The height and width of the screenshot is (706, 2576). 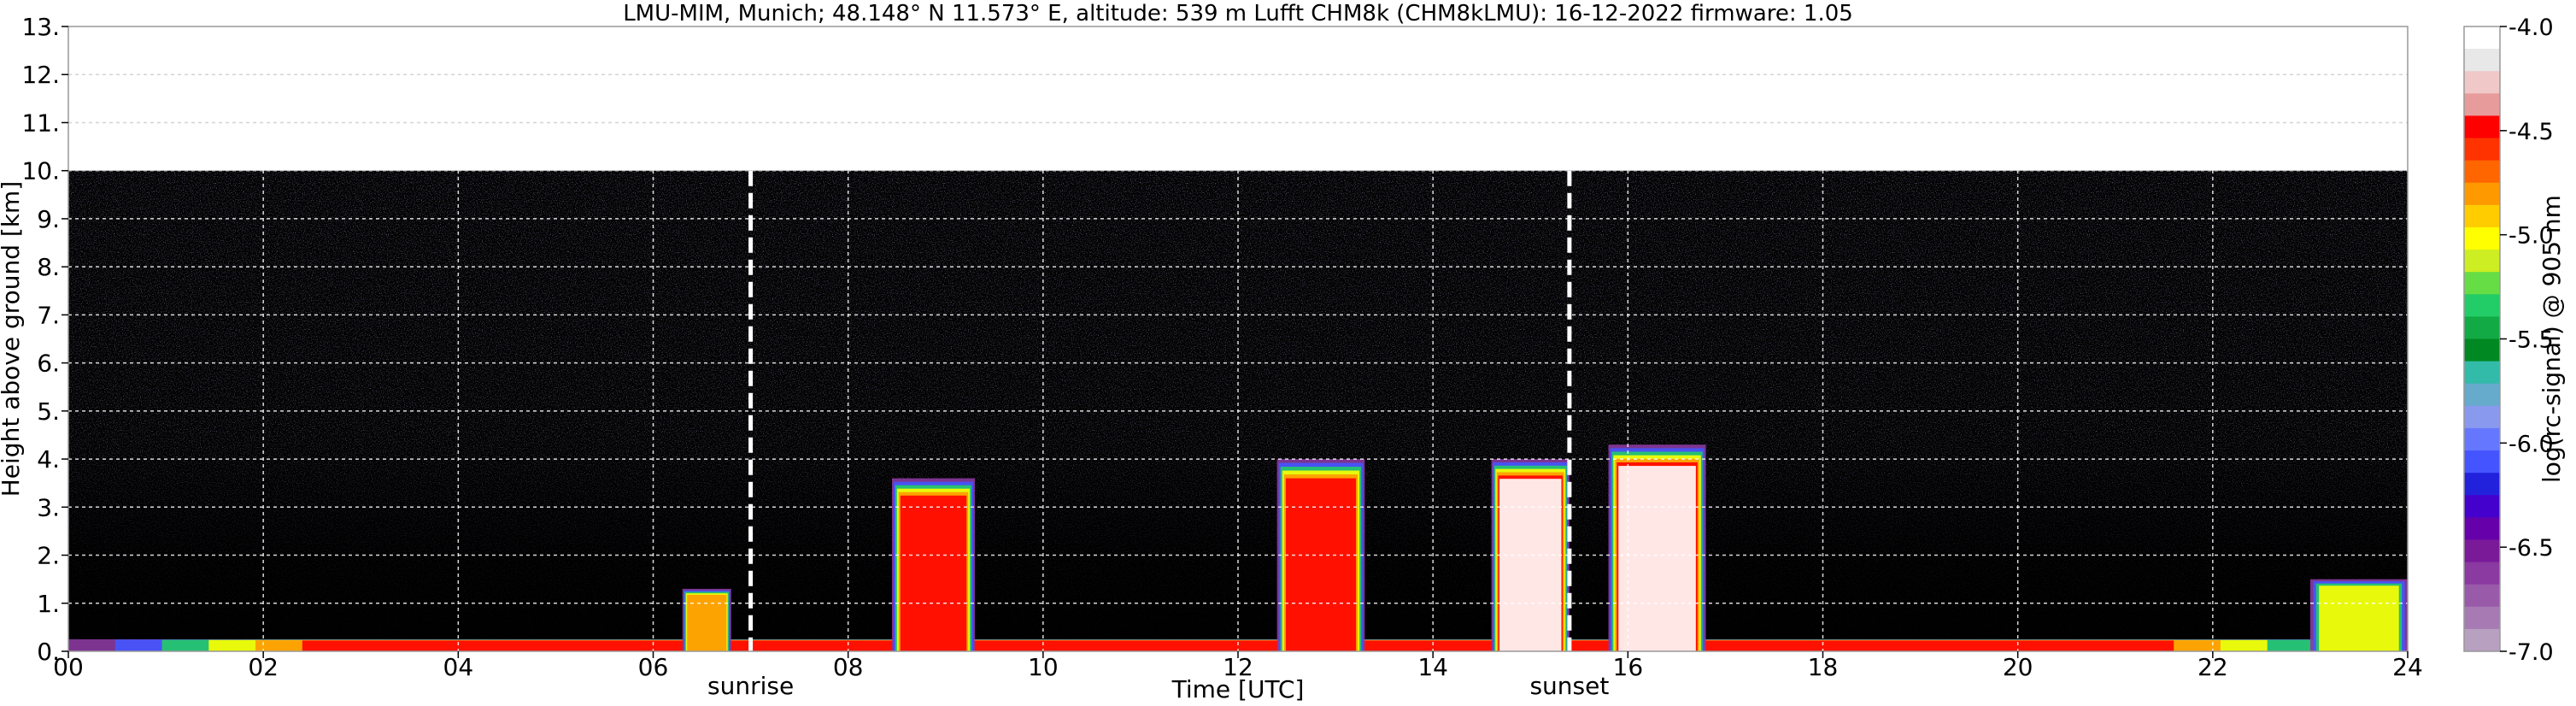 I want to click on y-axis: 0. 1. 2. 3. 4. 5. 6. 7. 8. 9. 10. 11. 12. 13., so click(x=44, y=339).